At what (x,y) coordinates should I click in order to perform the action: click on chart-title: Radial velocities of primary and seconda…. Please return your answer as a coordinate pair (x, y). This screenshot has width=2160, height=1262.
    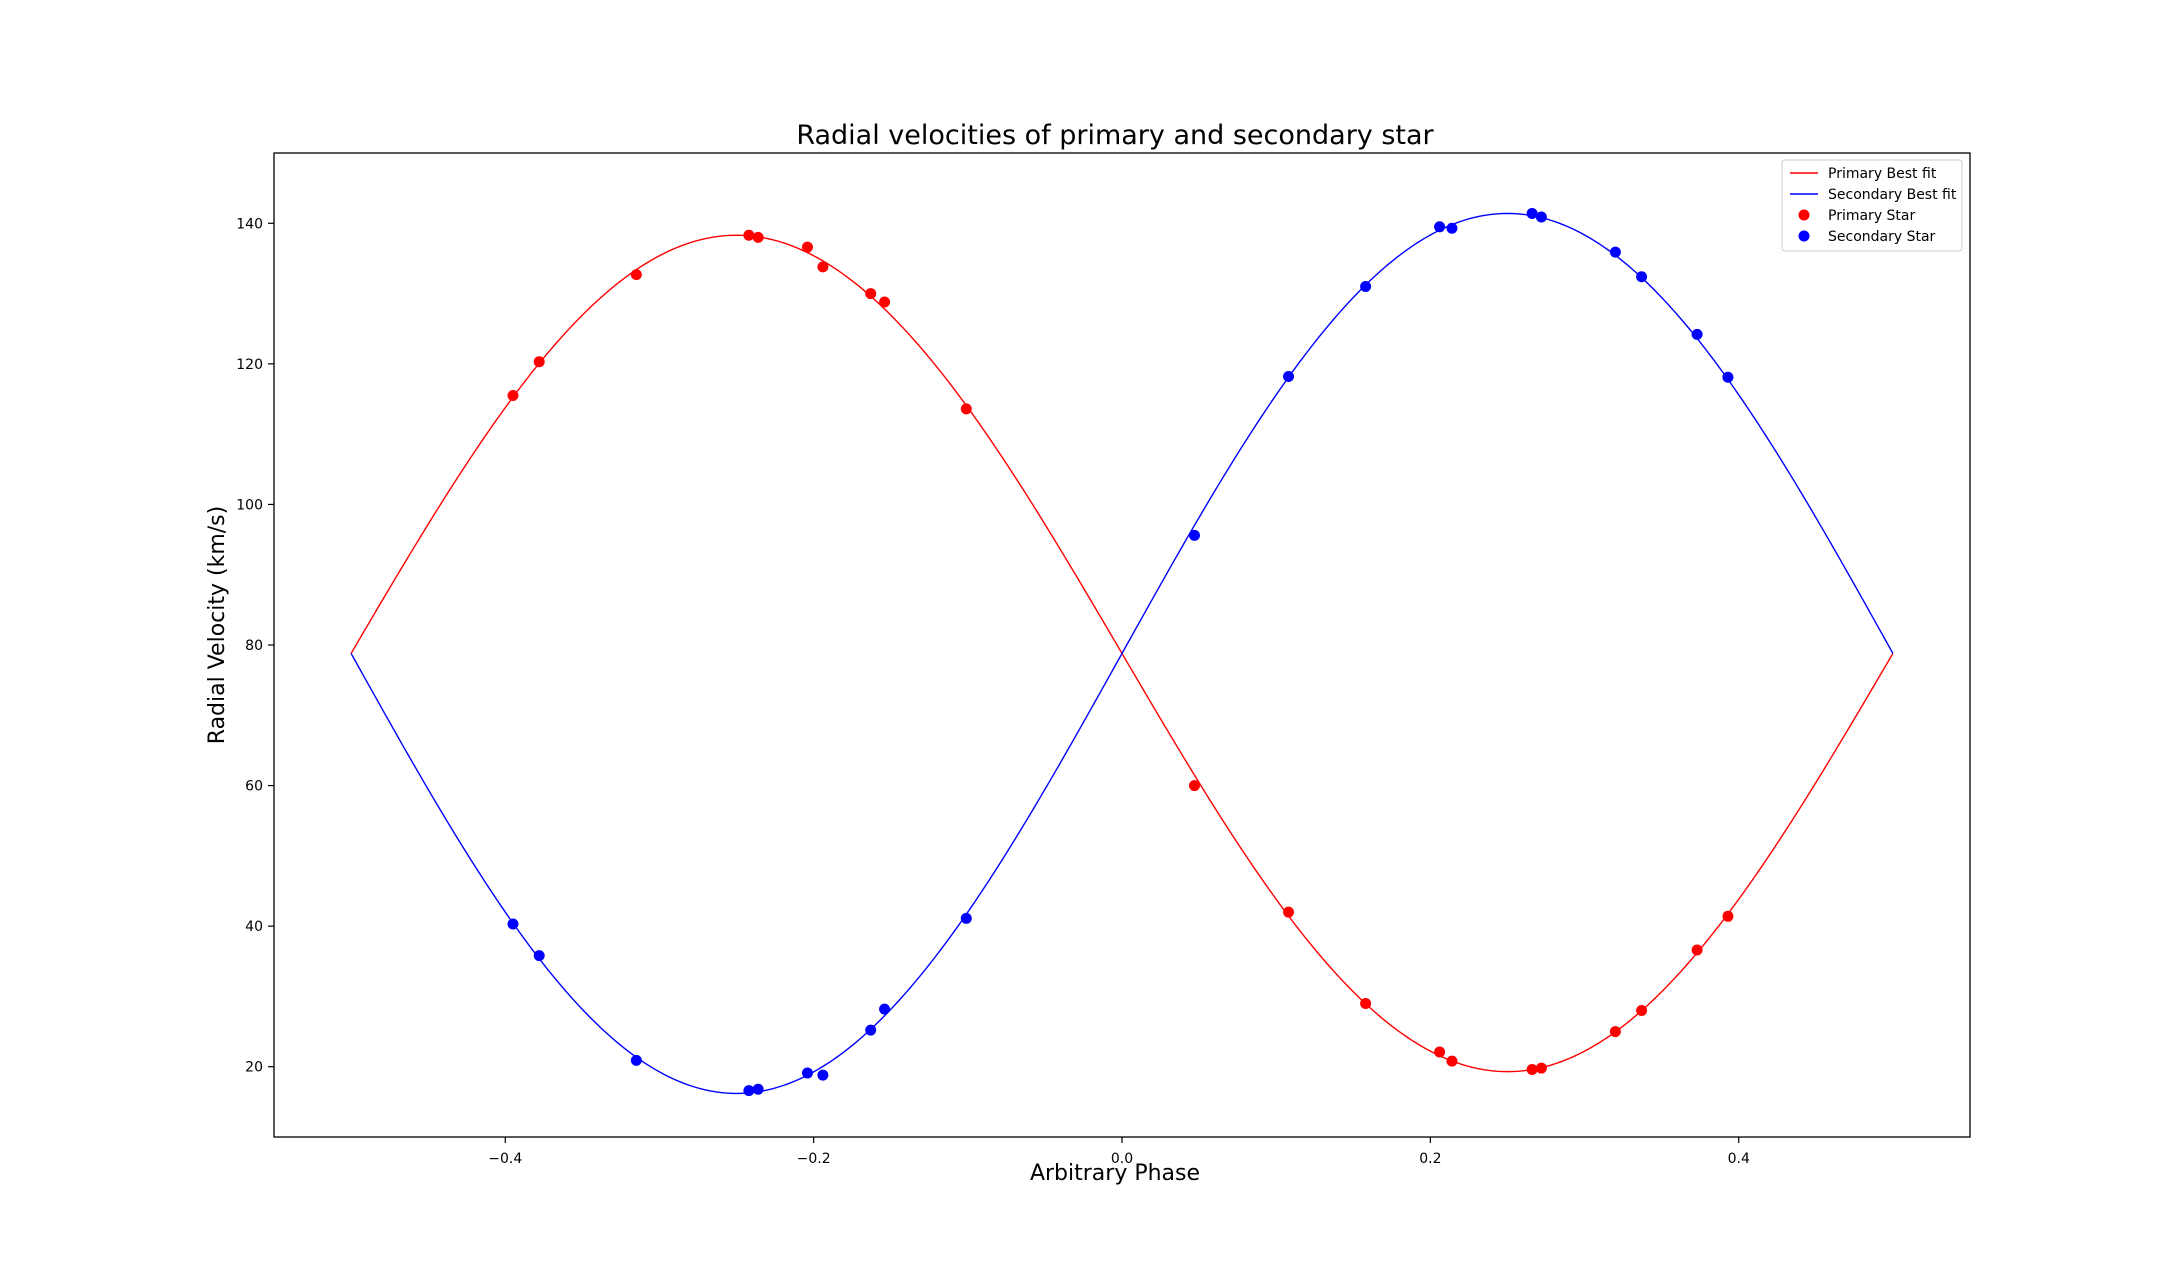
    Looking at the image, I should click on (1115, 135).